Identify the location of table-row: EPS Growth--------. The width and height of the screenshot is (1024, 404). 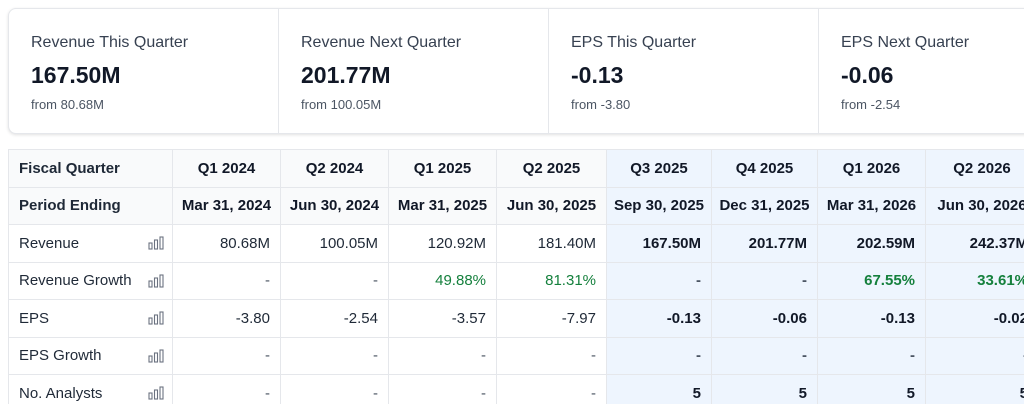
(516, 355).